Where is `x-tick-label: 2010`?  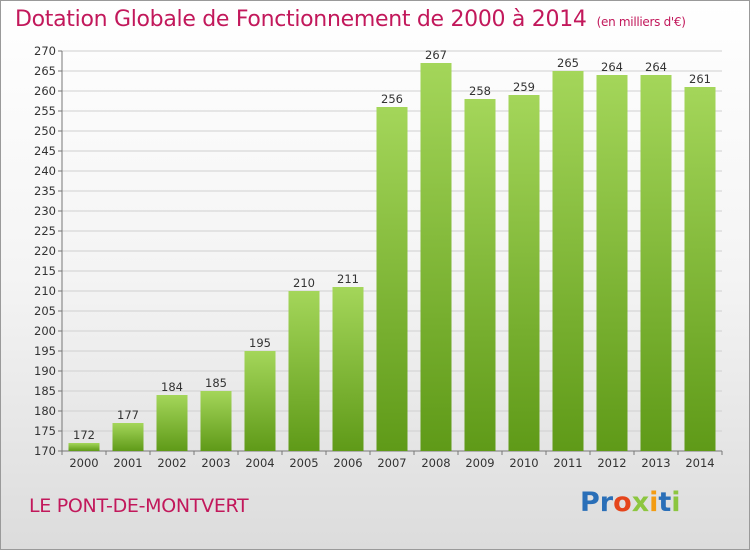
x-tick-label: 2010 is located at coordinates (523, 463).